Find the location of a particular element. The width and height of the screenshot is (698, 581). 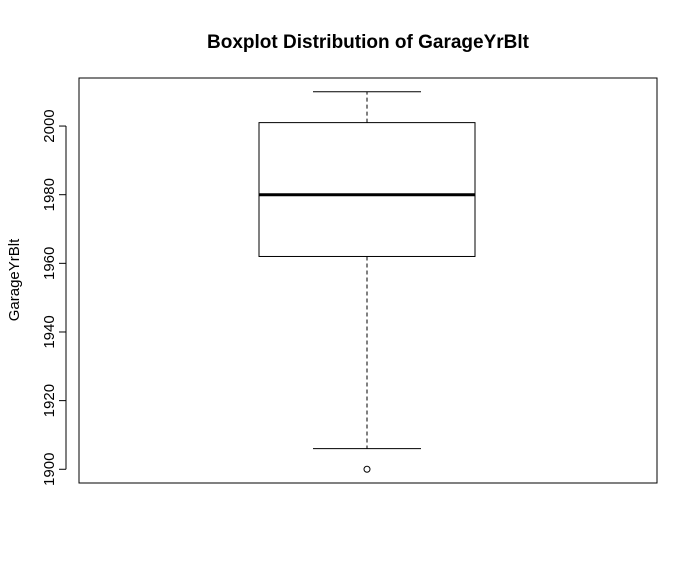

chart-title: Boxplot Distribution of GarageYrBlt is located at coordinates (368, 42).